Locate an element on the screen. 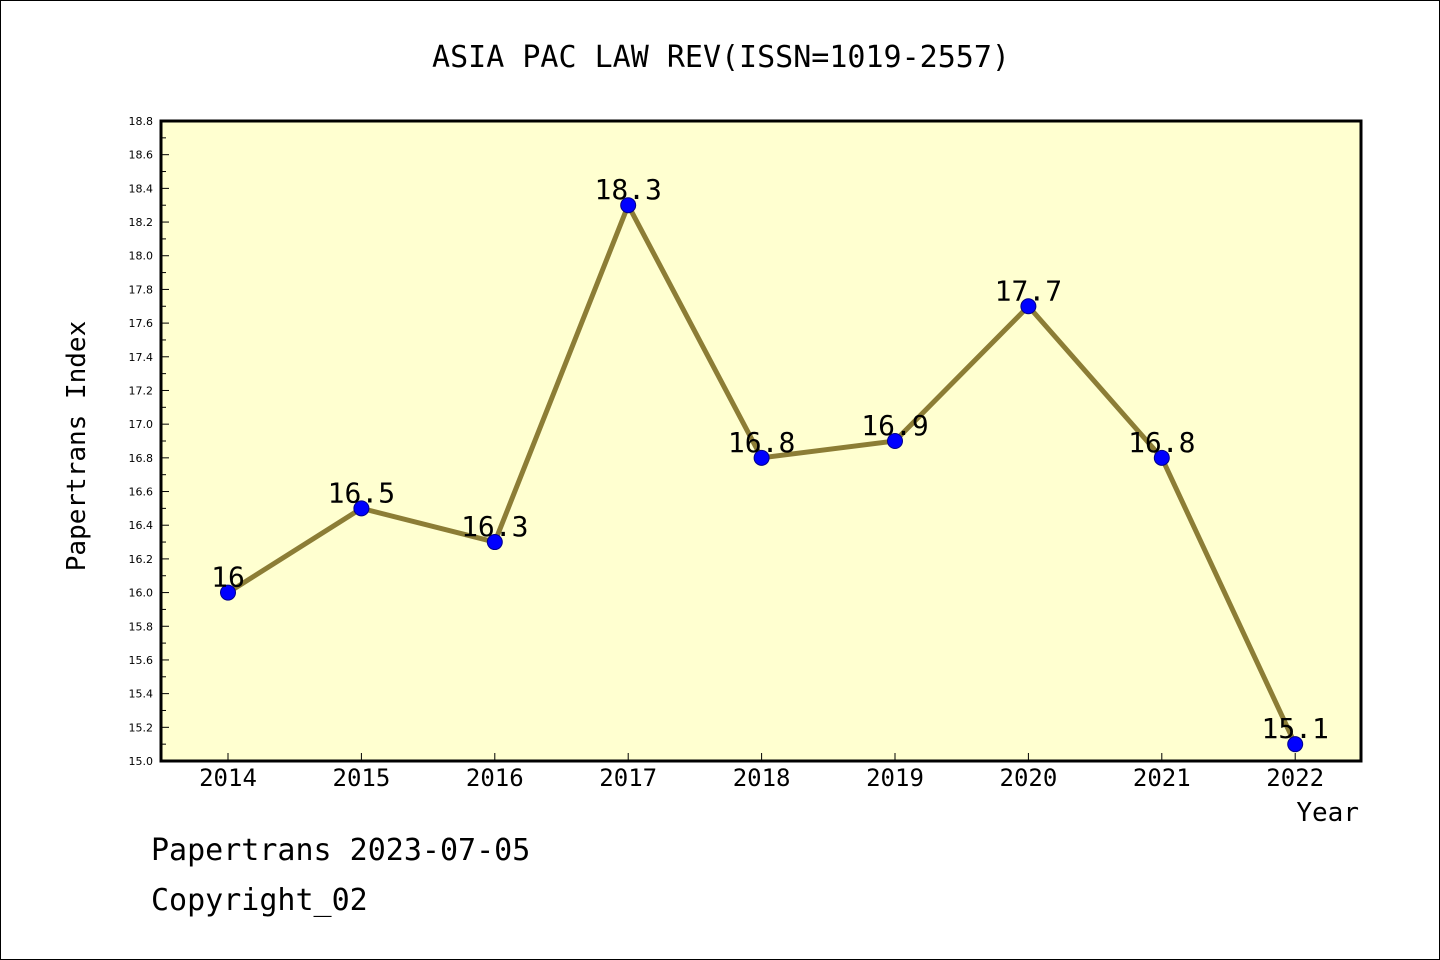 Image resolution: width=1440 pixels, height=960 pixels. x-tick-label: 2022 is located at coordinates (1295, 778).